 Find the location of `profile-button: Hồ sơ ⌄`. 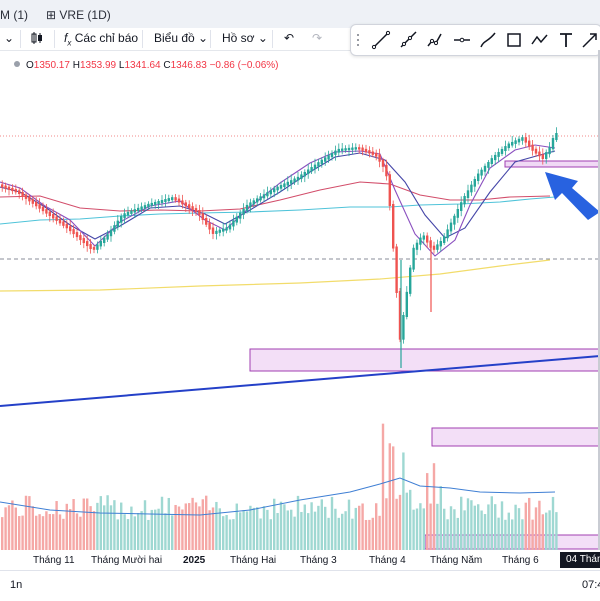

profile-button: Hồ sơ ⌄ is located at coordinates (245, 38).